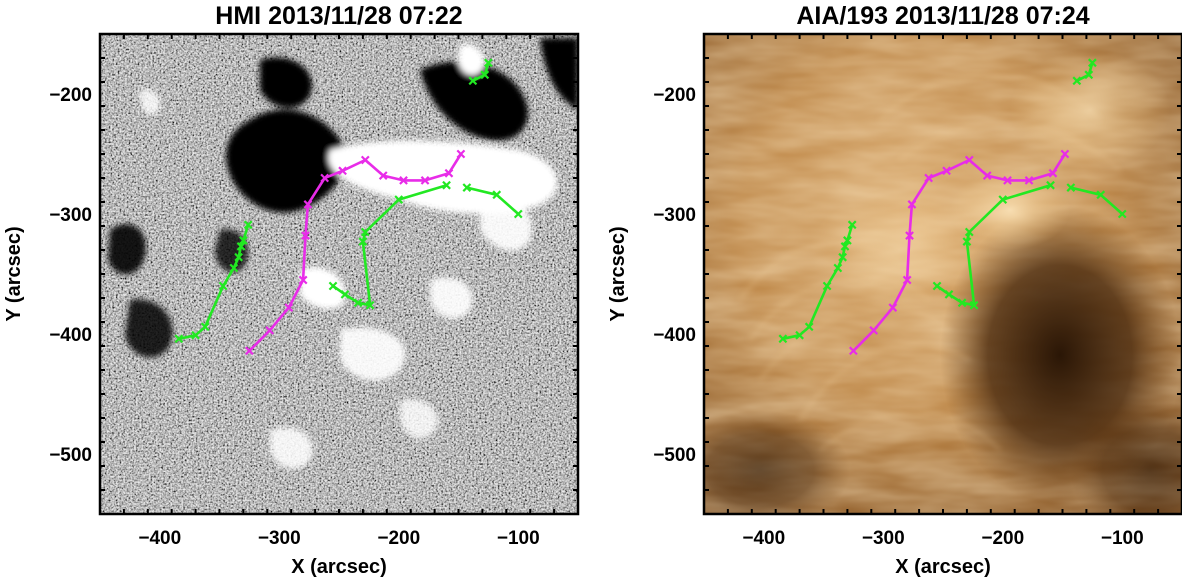 The image size is (1182, 578). What do you see at coordinates (338, 16) in the screenshot?
I see `hmi-title: HMI 2013/11/28 07:22` at bounding box center [338, 16].